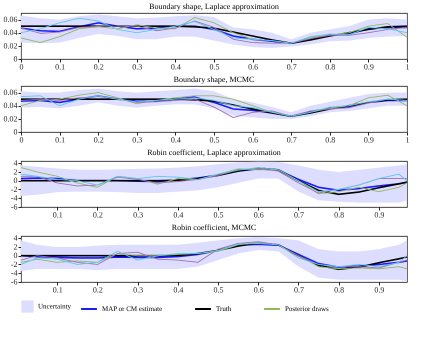 The image size is (423, 353). What do you see at coordinates (214, 227) in the screenshot?
I see `chart-title: Robin coefficient, MCMC` at bounding box center [214, 227].